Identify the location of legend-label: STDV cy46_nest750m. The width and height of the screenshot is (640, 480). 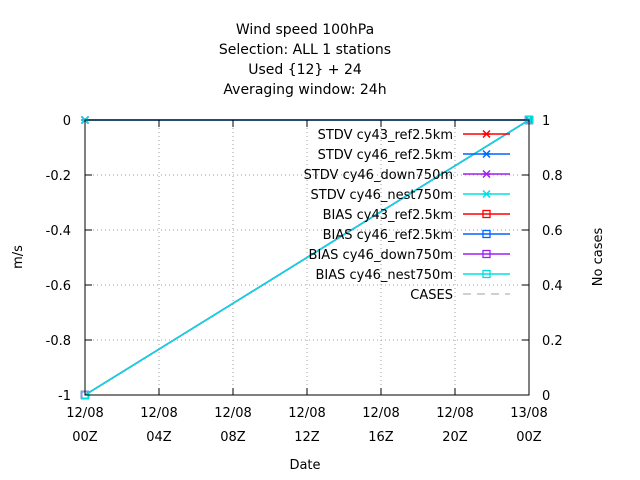
(382, 195).